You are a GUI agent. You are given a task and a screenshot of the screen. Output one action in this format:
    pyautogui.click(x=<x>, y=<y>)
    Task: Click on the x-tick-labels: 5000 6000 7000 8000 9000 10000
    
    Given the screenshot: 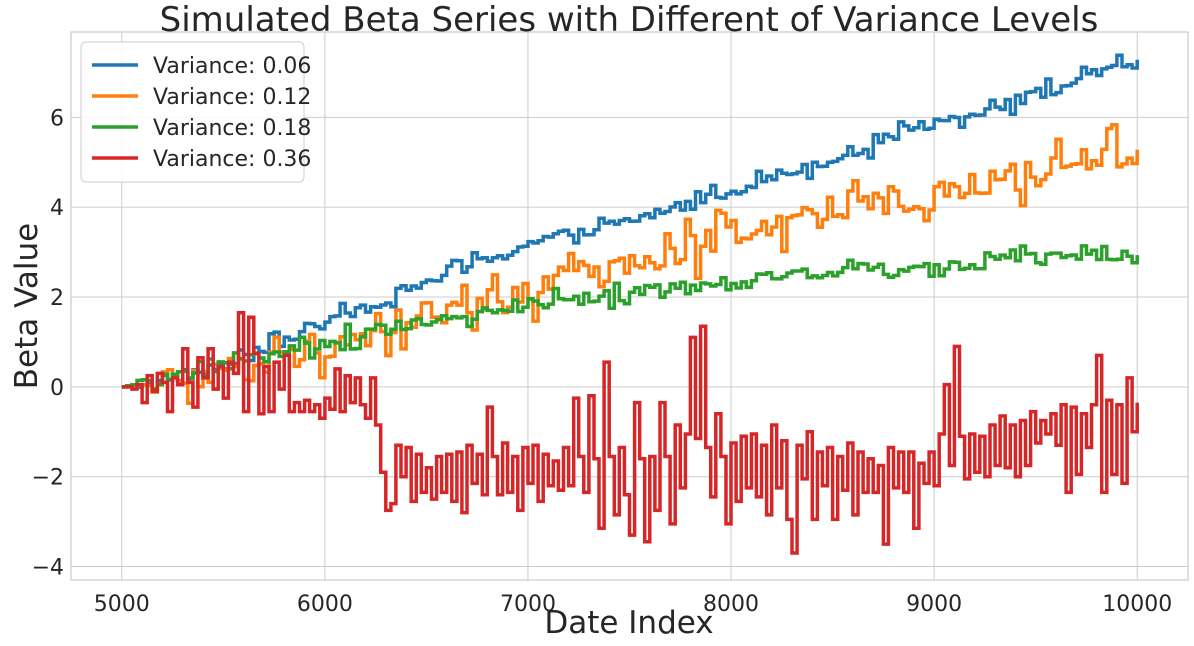 What is the action you would take?
    pyautogui.click(x=633, y=604)
    